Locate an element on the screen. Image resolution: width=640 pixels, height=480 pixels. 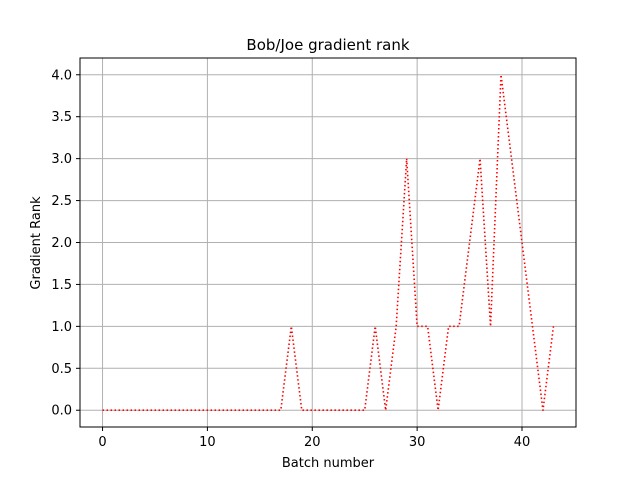
y-tick-label: 4.0 is located at coordinates (61, 75).